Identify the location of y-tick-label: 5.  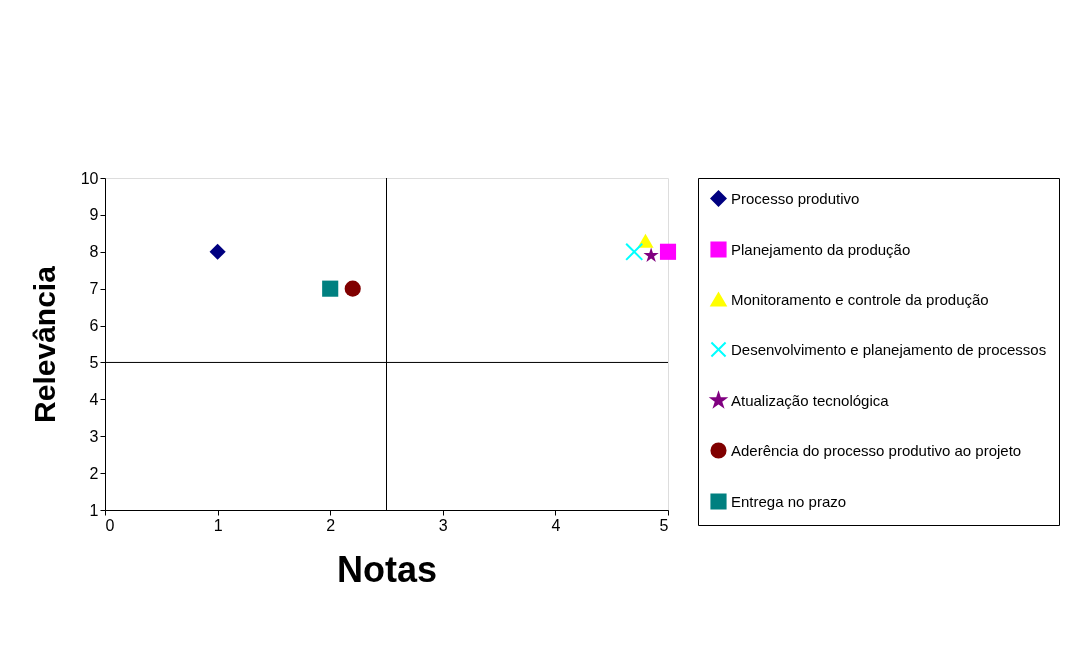
(94, 362).